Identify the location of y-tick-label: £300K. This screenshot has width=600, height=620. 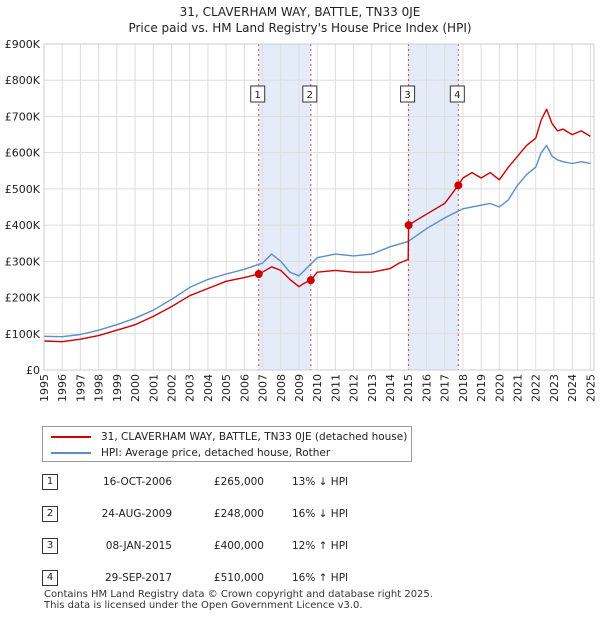
(23, 261).